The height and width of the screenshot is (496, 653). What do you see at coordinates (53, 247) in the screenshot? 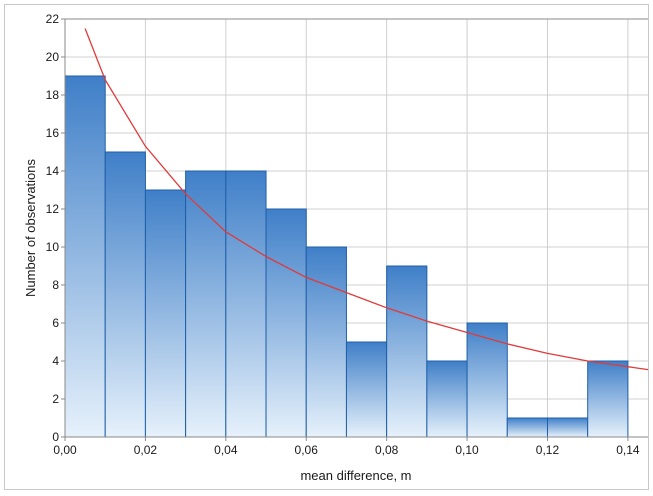
I see `y-tick-label: 10` at bounding box center [53, 247].